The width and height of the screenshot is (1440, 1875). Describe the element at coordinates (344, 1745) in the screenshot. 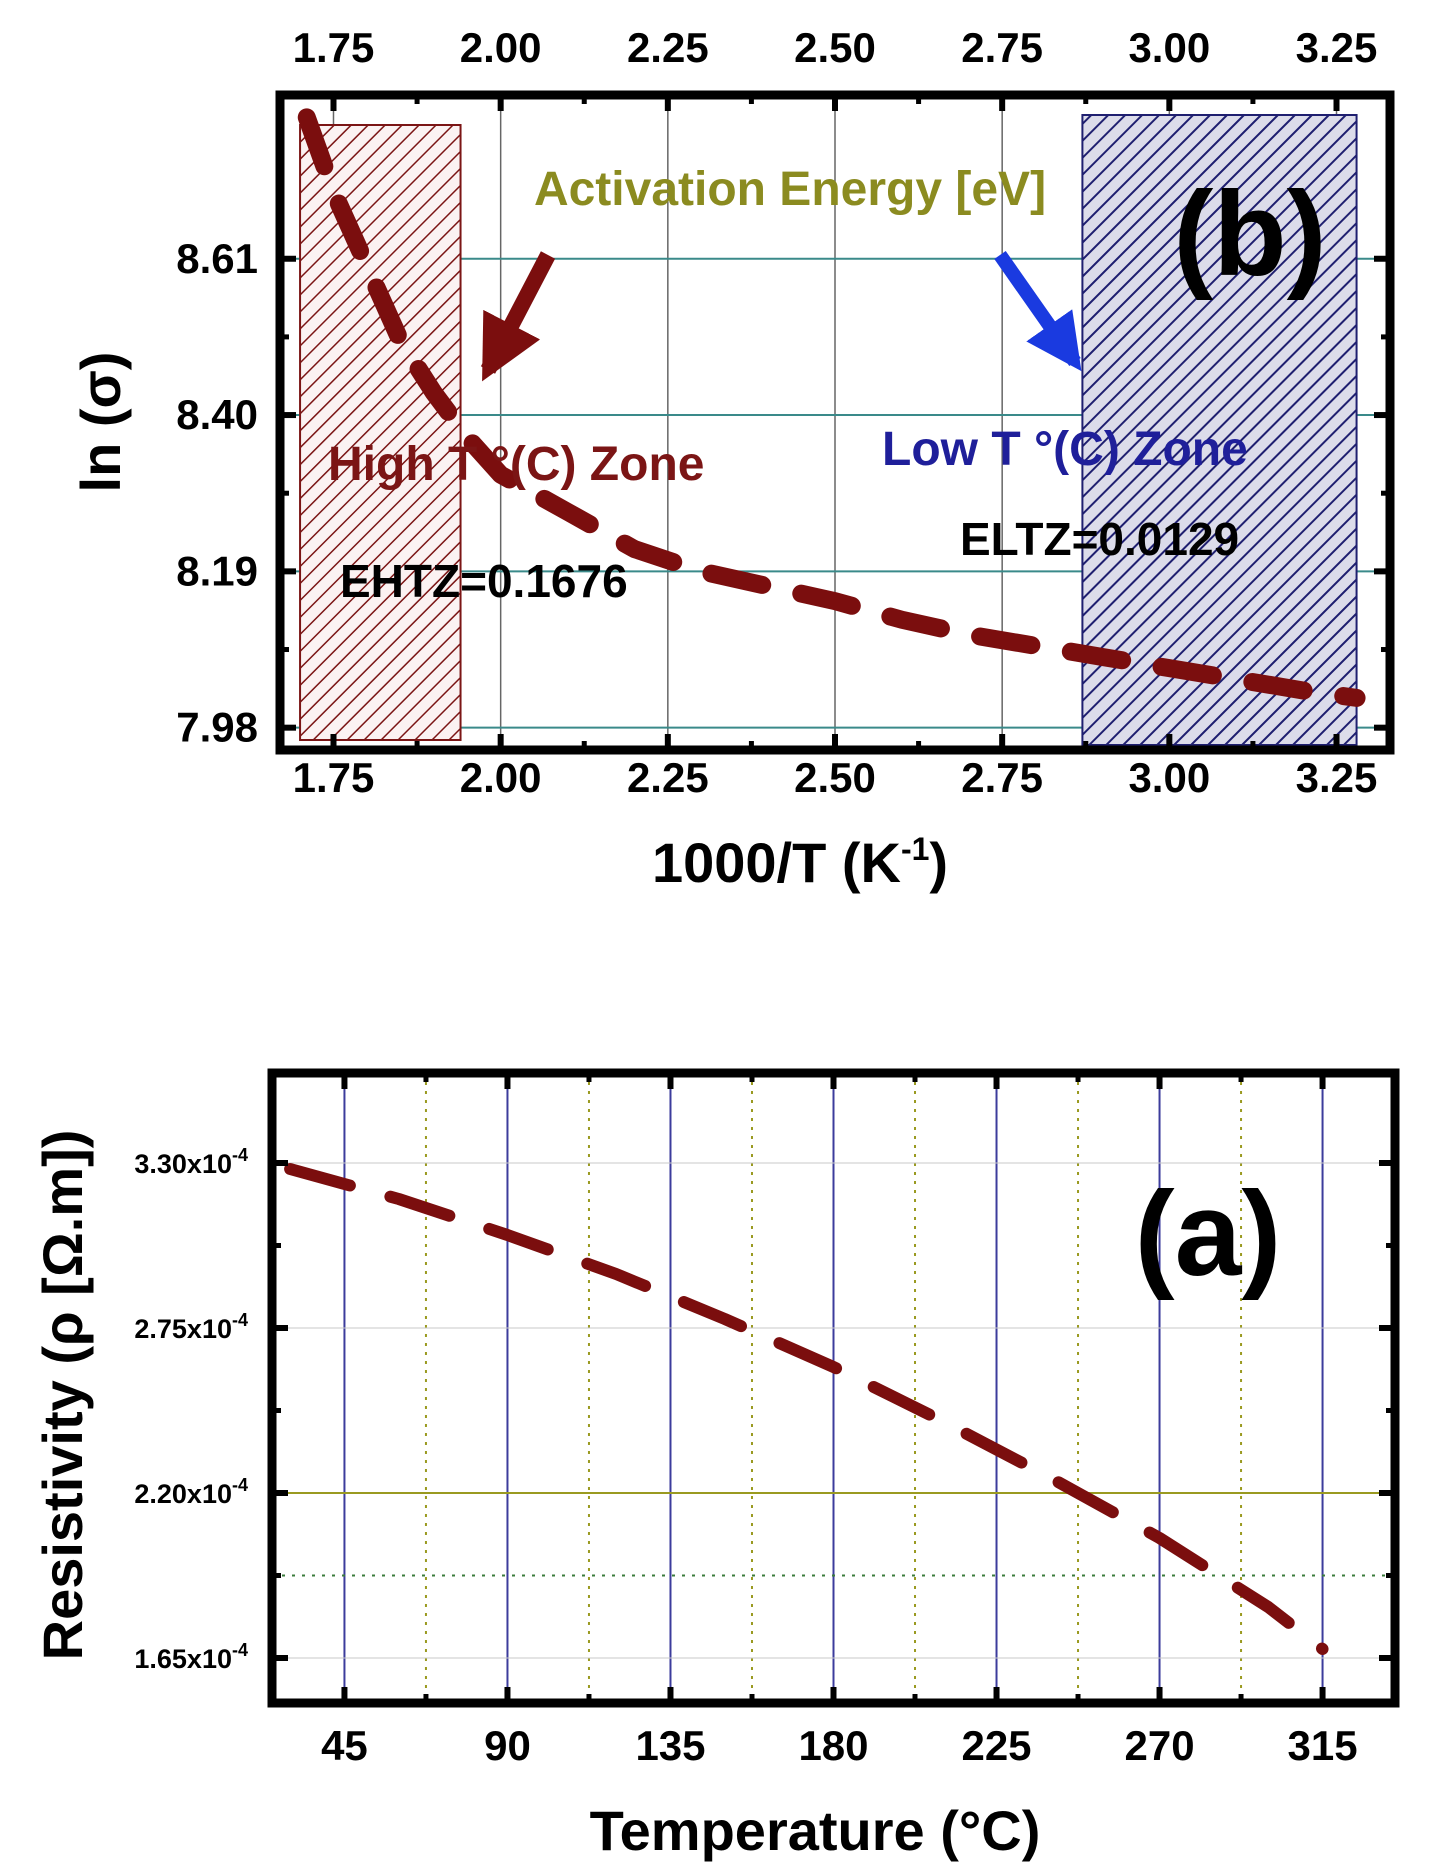

I see `panel-a-xtick-label: 45` at that location.